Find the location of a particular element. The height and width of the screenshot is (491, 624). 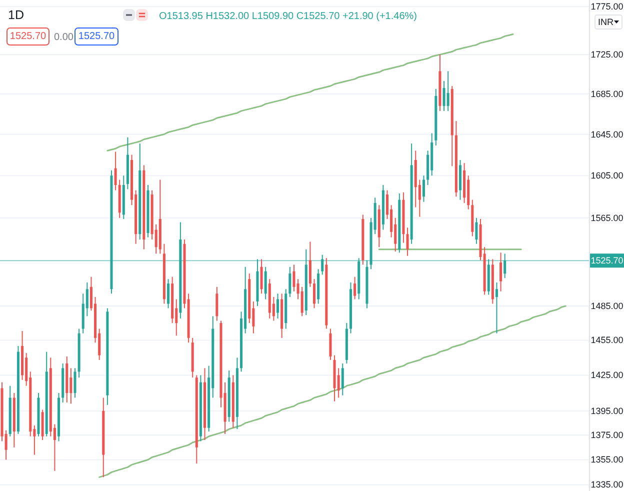

y-tick-label: 1395.00 is located at coordinates (607, 411).